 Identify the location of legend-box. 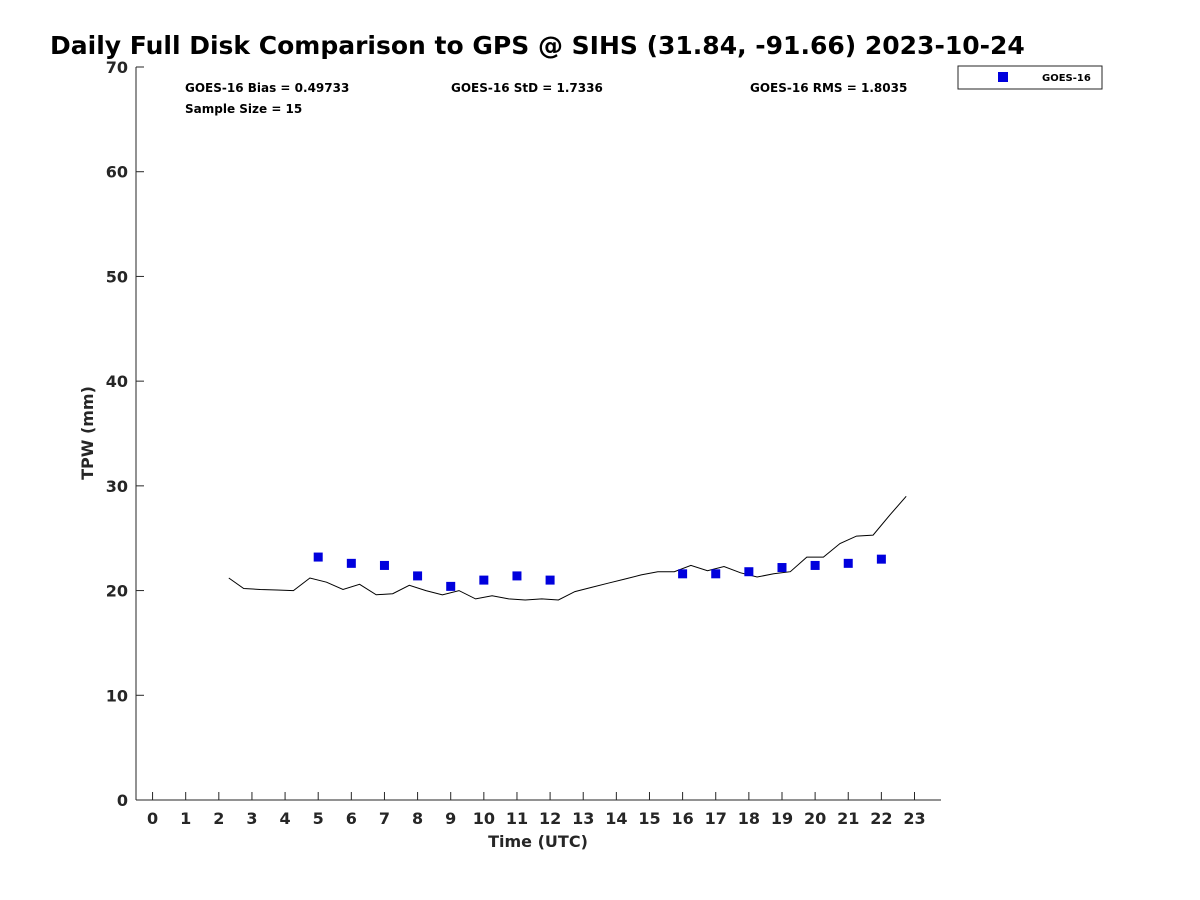
(1030, 77).